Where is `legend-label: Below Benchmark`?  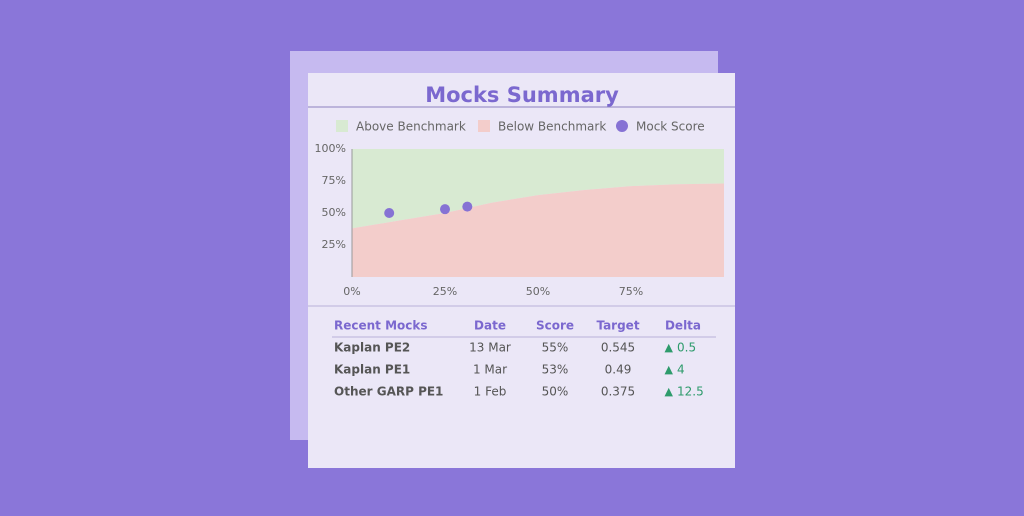
legend-label: Below Benchmark is located at coordinates (552, 127).